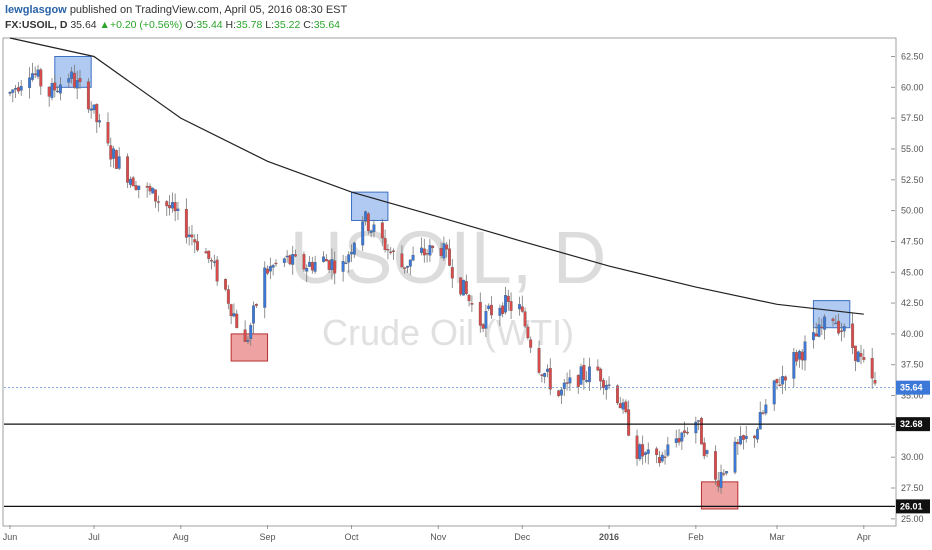 Image resolution: width=932 pixels, height=550 pixels. What do you see at coordinates (912, 303) in the screenshot?
I see `y-tick-label: 42.50` at bounding box center [912, 303].